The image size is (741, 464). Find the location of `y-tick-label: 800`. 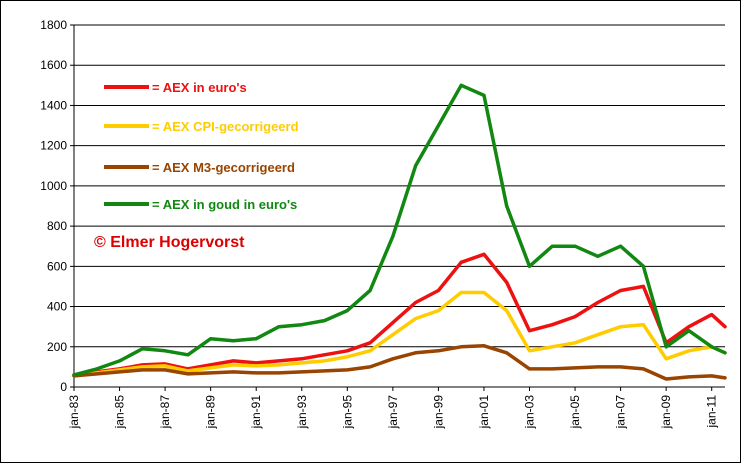

y-tick-label: 800 is located at coordinates (57, 226).